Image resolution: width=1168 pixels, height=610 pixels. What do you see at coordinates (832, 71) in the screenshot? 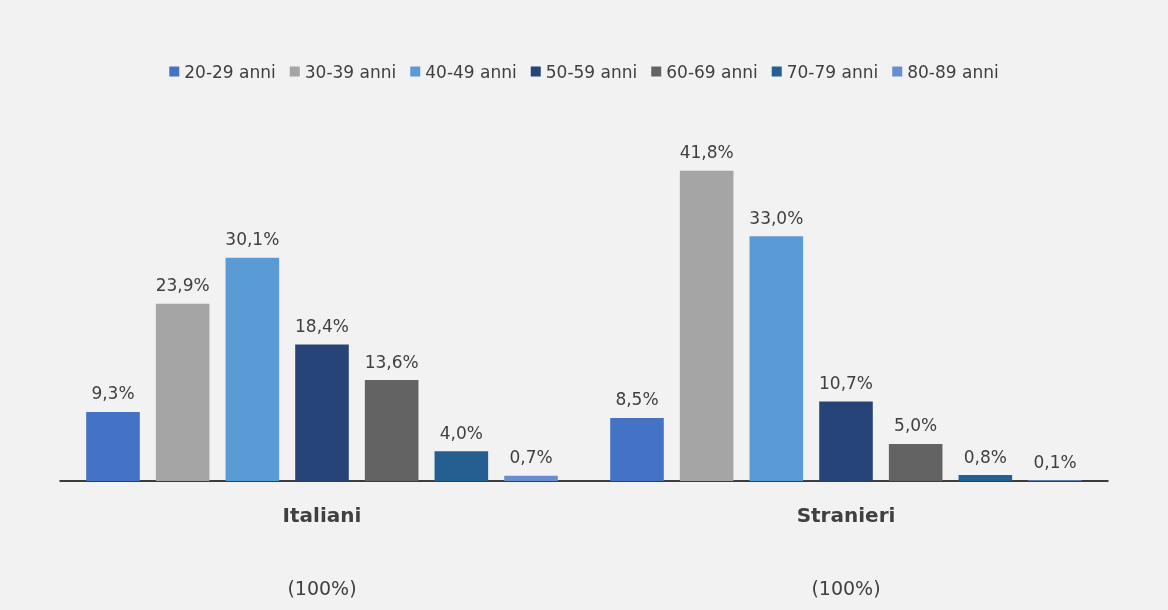
I see `legend-label: 70-79 anni` at bounding box center [832, 71].